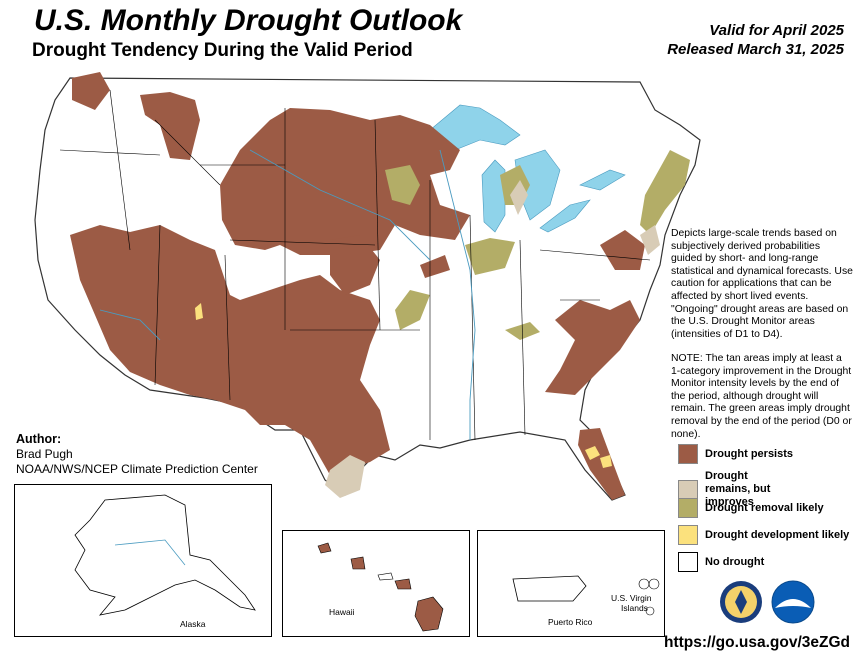 This screenshot has height=663, width=858. Describe the element at coordinates (688, 489) in the screenshot. I see `legend-swatch-improves` at that location.